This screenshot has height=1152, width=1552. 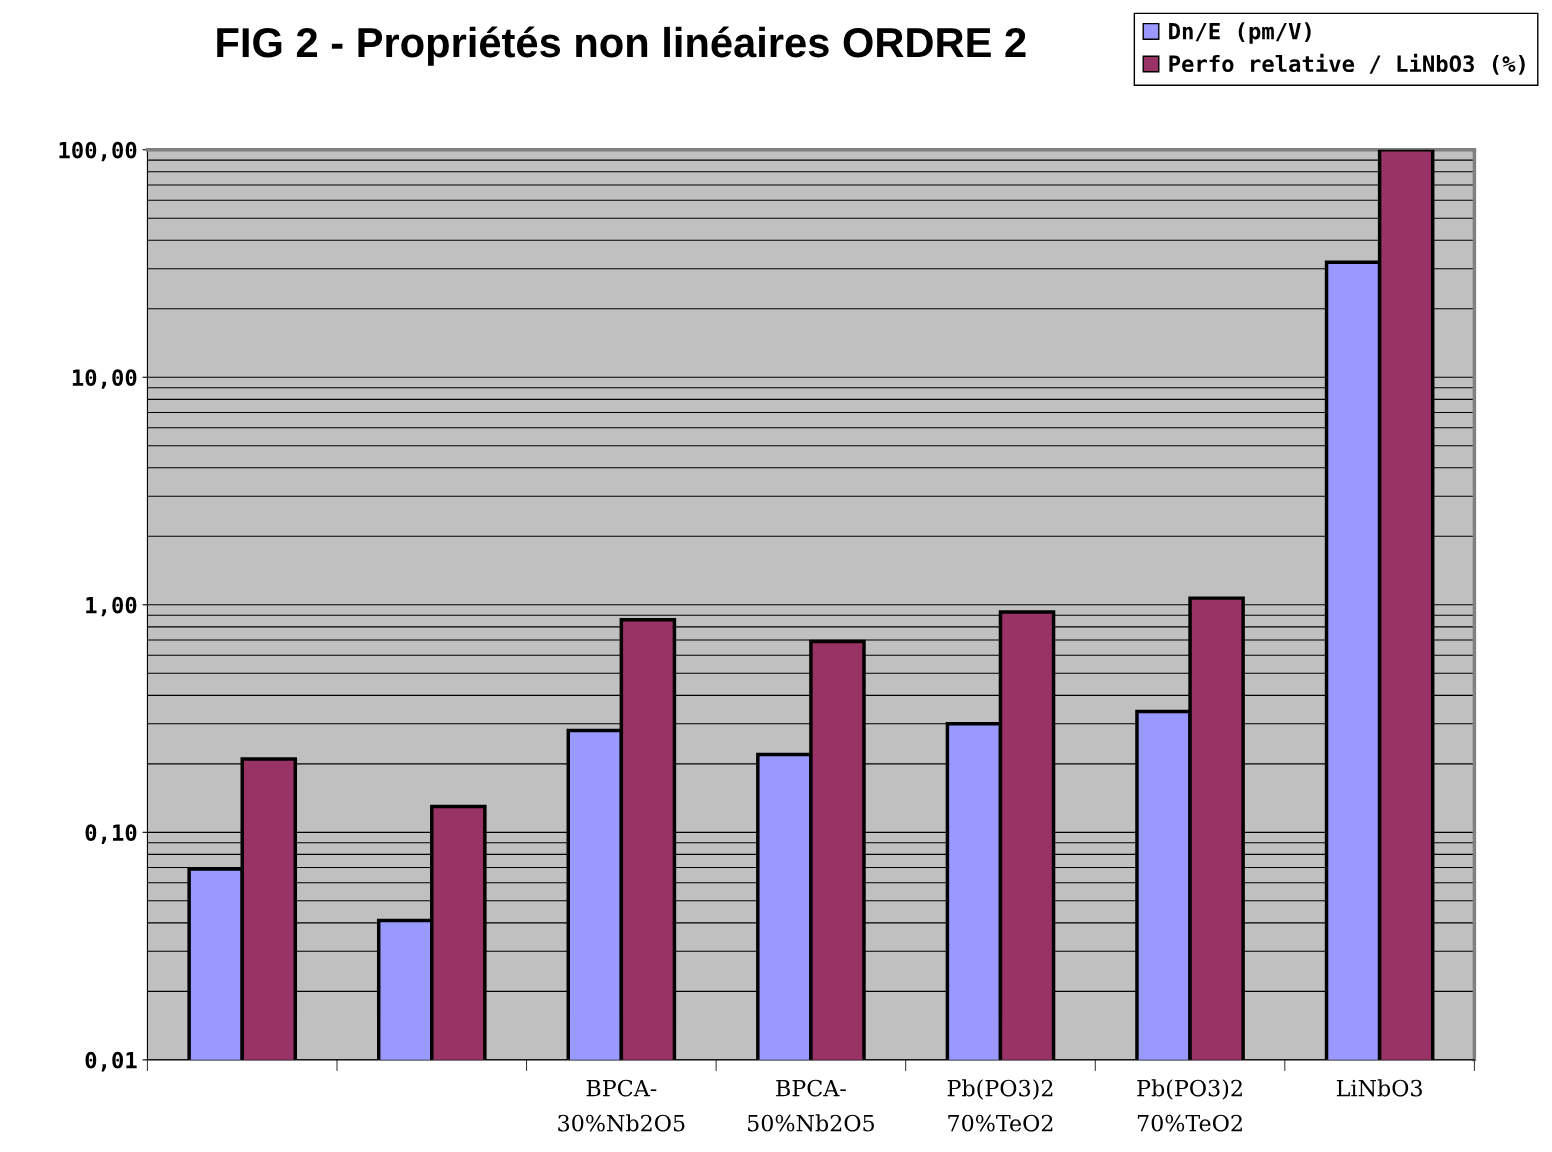 What do you see at coordinates (621, 46) in the screenshot?
I see `chart-title: FIG 2 - Propriétés non linéaires ORDRE 2` at bounding box center [621, 46].